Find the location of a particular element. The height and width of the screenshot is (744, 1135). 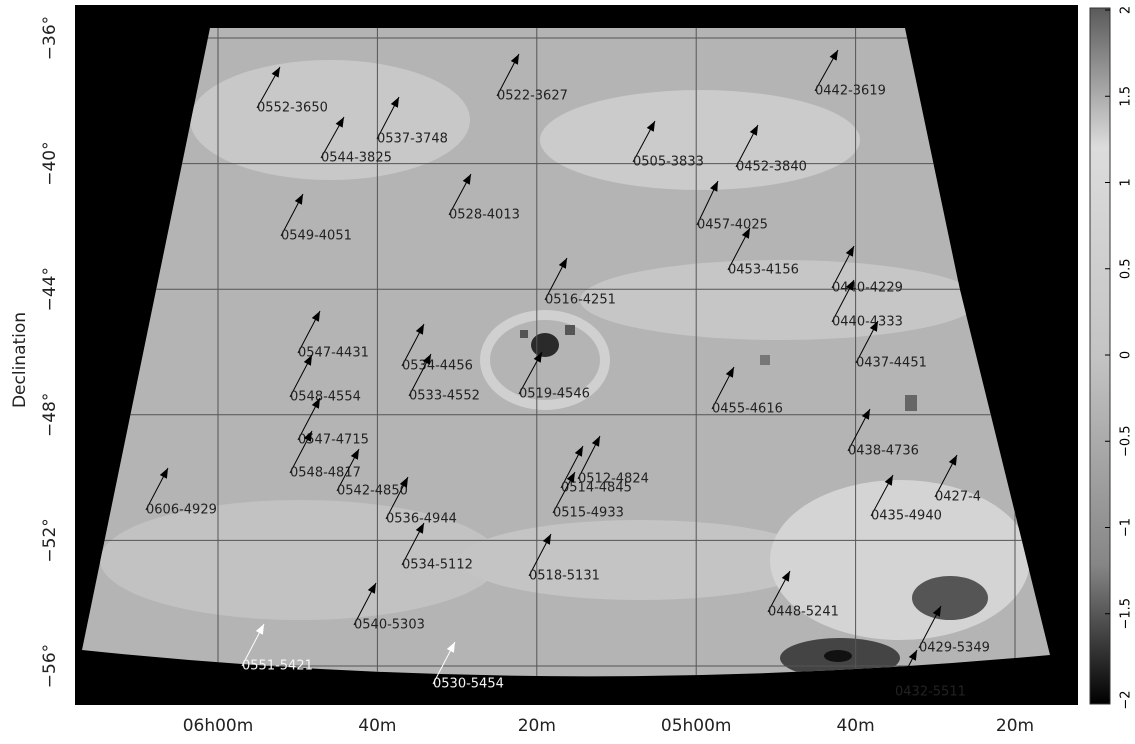

colorbar-tick-label: −2 is located at coordinates (1126, 699).